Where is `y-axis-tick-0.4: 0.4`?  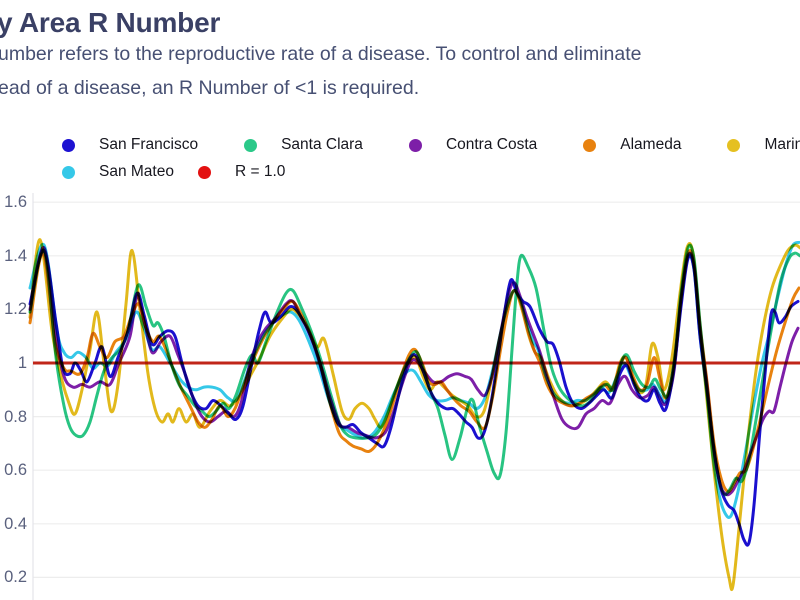 y-axis-tick-0.4: 0.4 is located at coordinates (15, 523).